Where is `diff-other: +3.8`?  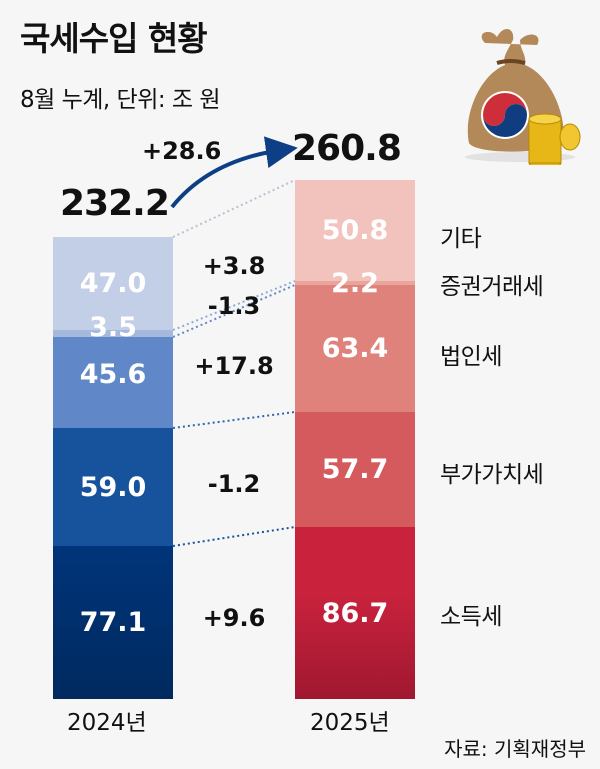
diff-other: +3.8 is located at coordinates (234, 266).